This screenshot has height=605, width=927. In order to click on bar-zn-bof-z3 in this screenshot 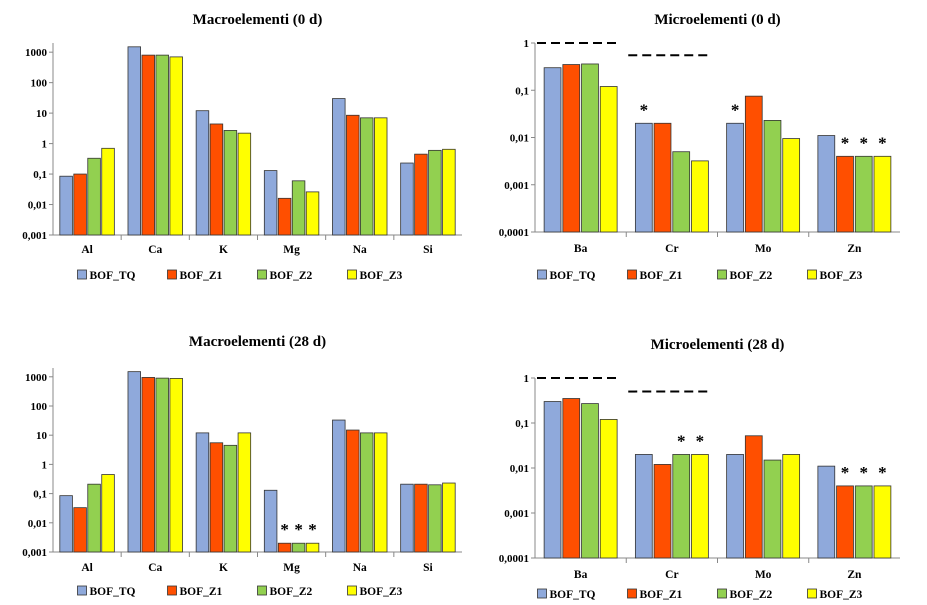, I will do `click(882, 522)`.